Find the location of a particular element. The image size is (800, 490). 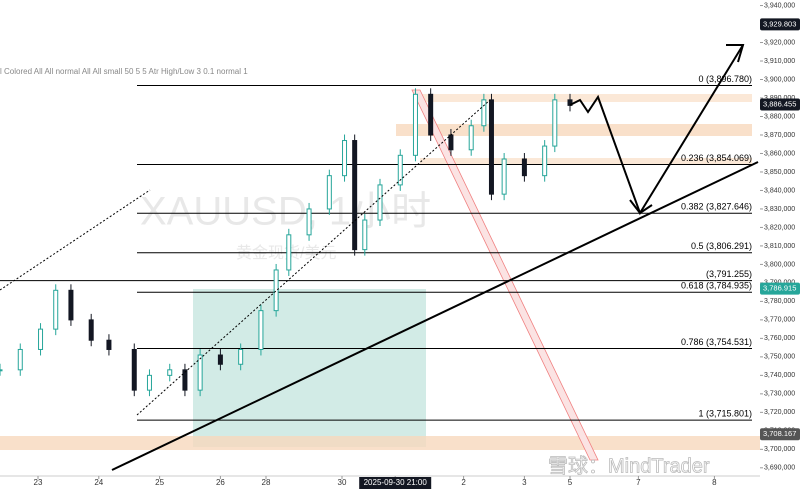

y-tick-label: 3,900,000 is located at coordinates (779, 79).